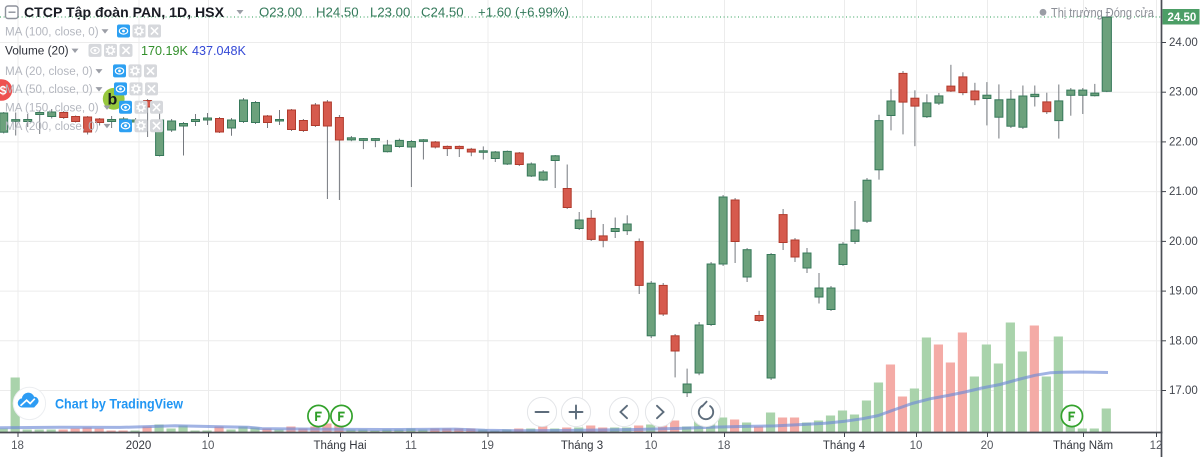 Image resolution: width=1200 pixels, height=462 pixels. Describe the element at coordinates (1183, 242) in the screenshot. I see `svg-text: 20.00` at that location.